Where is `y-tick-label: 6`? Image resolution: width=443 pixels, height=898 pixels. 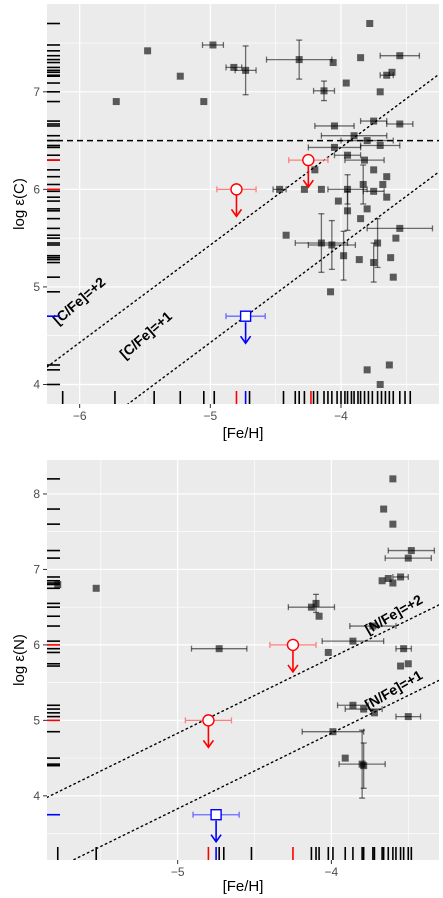
y-tick-label: 6 is located at coordinates (36, 189).